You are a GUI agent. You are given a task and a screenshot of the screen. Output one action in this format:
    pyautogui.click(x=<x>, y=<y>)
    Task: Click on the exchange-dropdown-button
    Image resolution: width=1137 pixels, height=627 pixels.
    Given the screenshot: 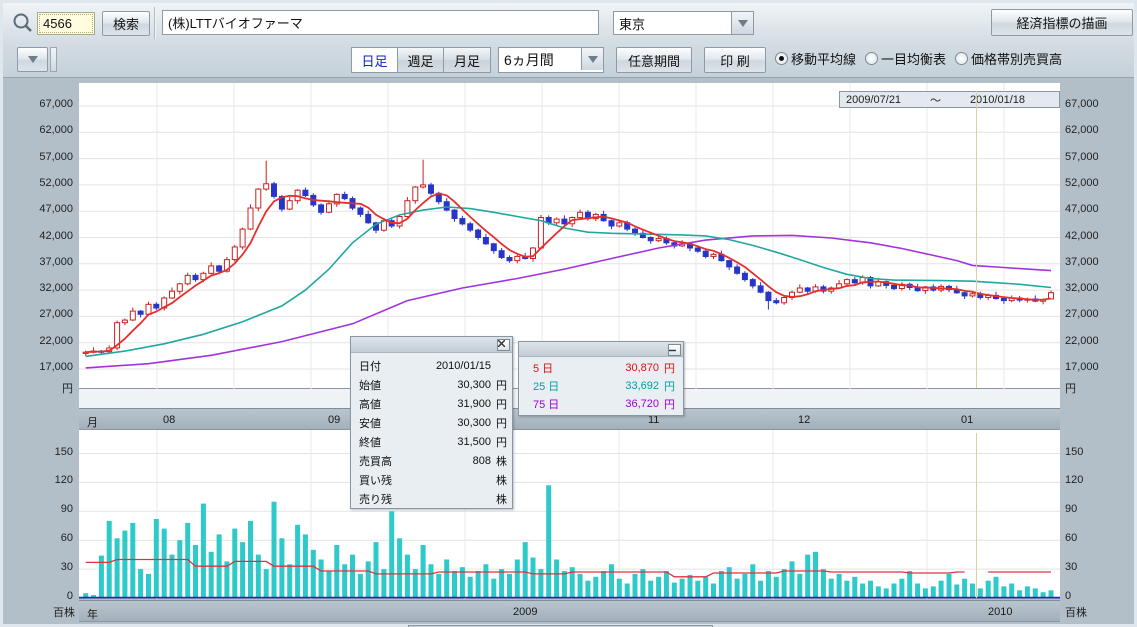 What is the action you would take?
    pyautogui.click(x=742, y=23)
    